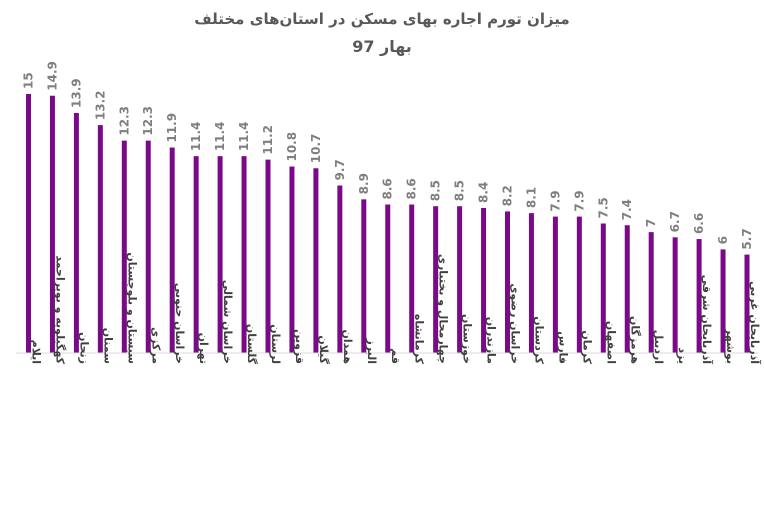 This screenshot has height=513, width=765. What do you see at coordinates (316, 149) in the screenshot?
I see `bar-value-label: 10.7` at bounding box center [316, 149].